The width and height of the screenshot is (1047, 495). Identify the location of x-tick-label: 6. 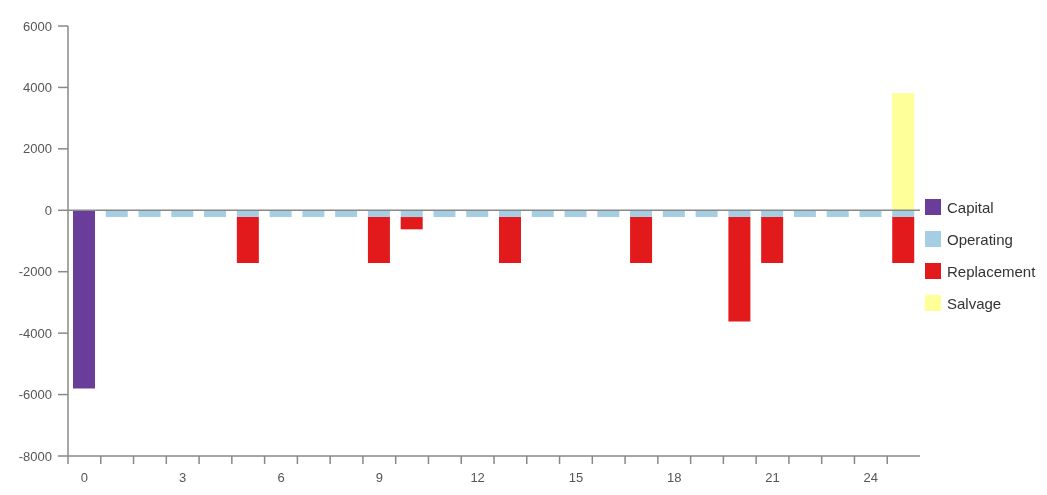
(281, 477).